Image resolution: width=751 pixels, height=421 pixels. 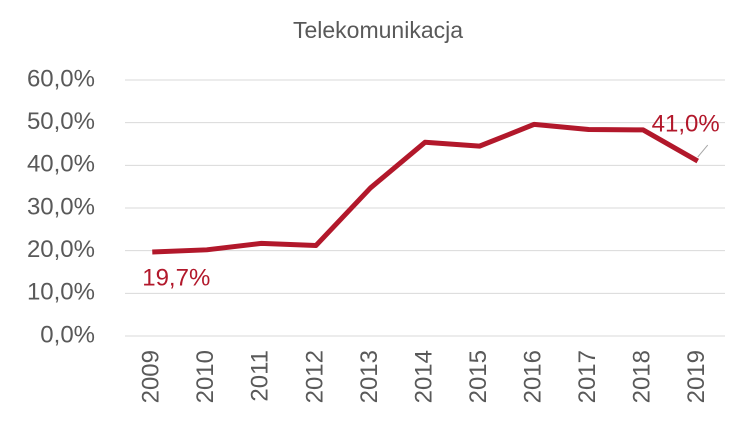 I want to click on x-tick-label: 2017, so click(x=587, y=376).